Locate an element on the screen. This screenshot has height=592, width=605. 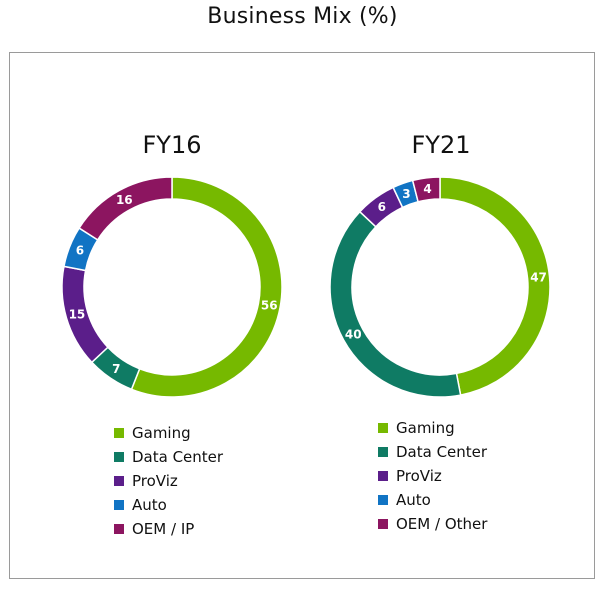
fy21-legend: Gaming Data Center ProViz Auto OEM / Other is located at coordinates (432, 476).